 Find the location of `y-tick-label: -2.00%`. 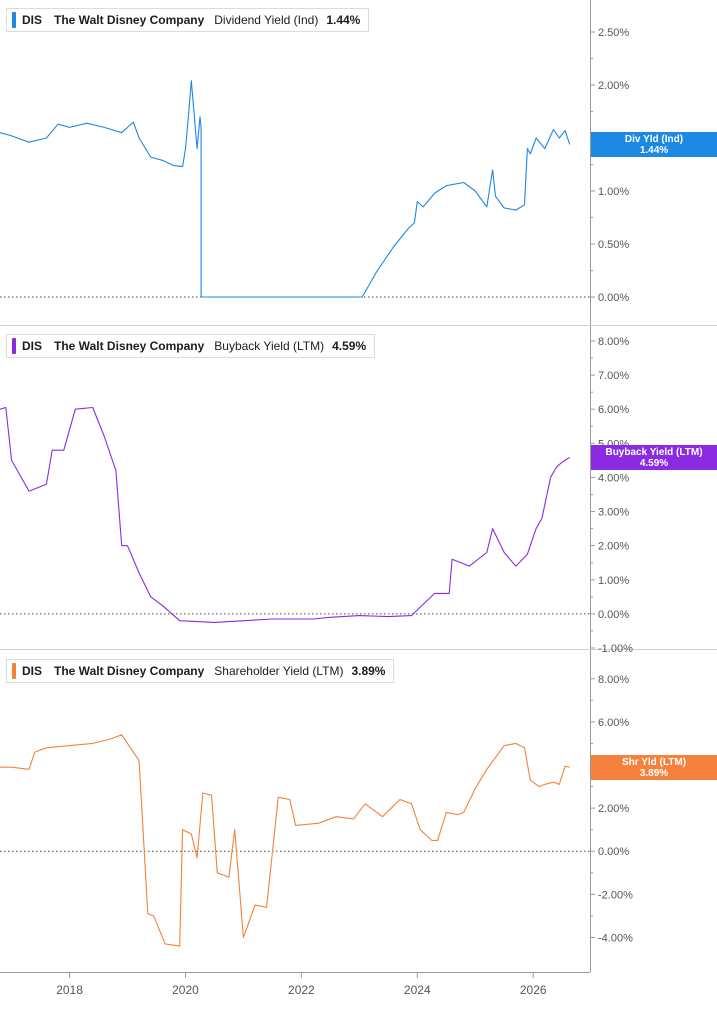

y-tick-label: -2.00% is located at coordinates (615, 895).